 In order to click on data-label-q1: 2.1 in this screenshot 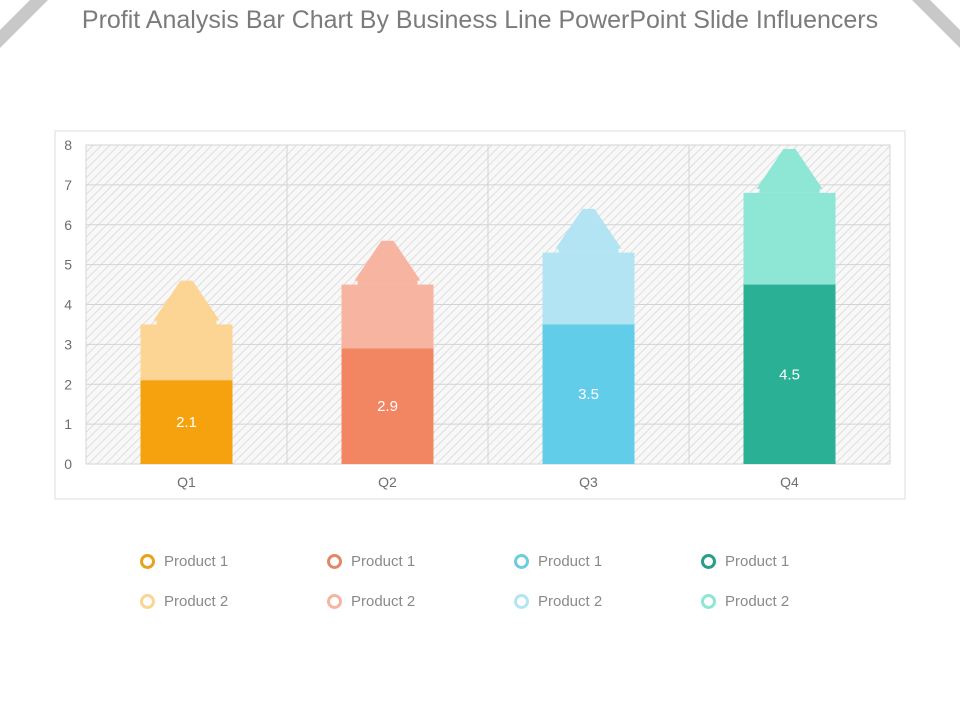, I will do `click(186, 422)`.